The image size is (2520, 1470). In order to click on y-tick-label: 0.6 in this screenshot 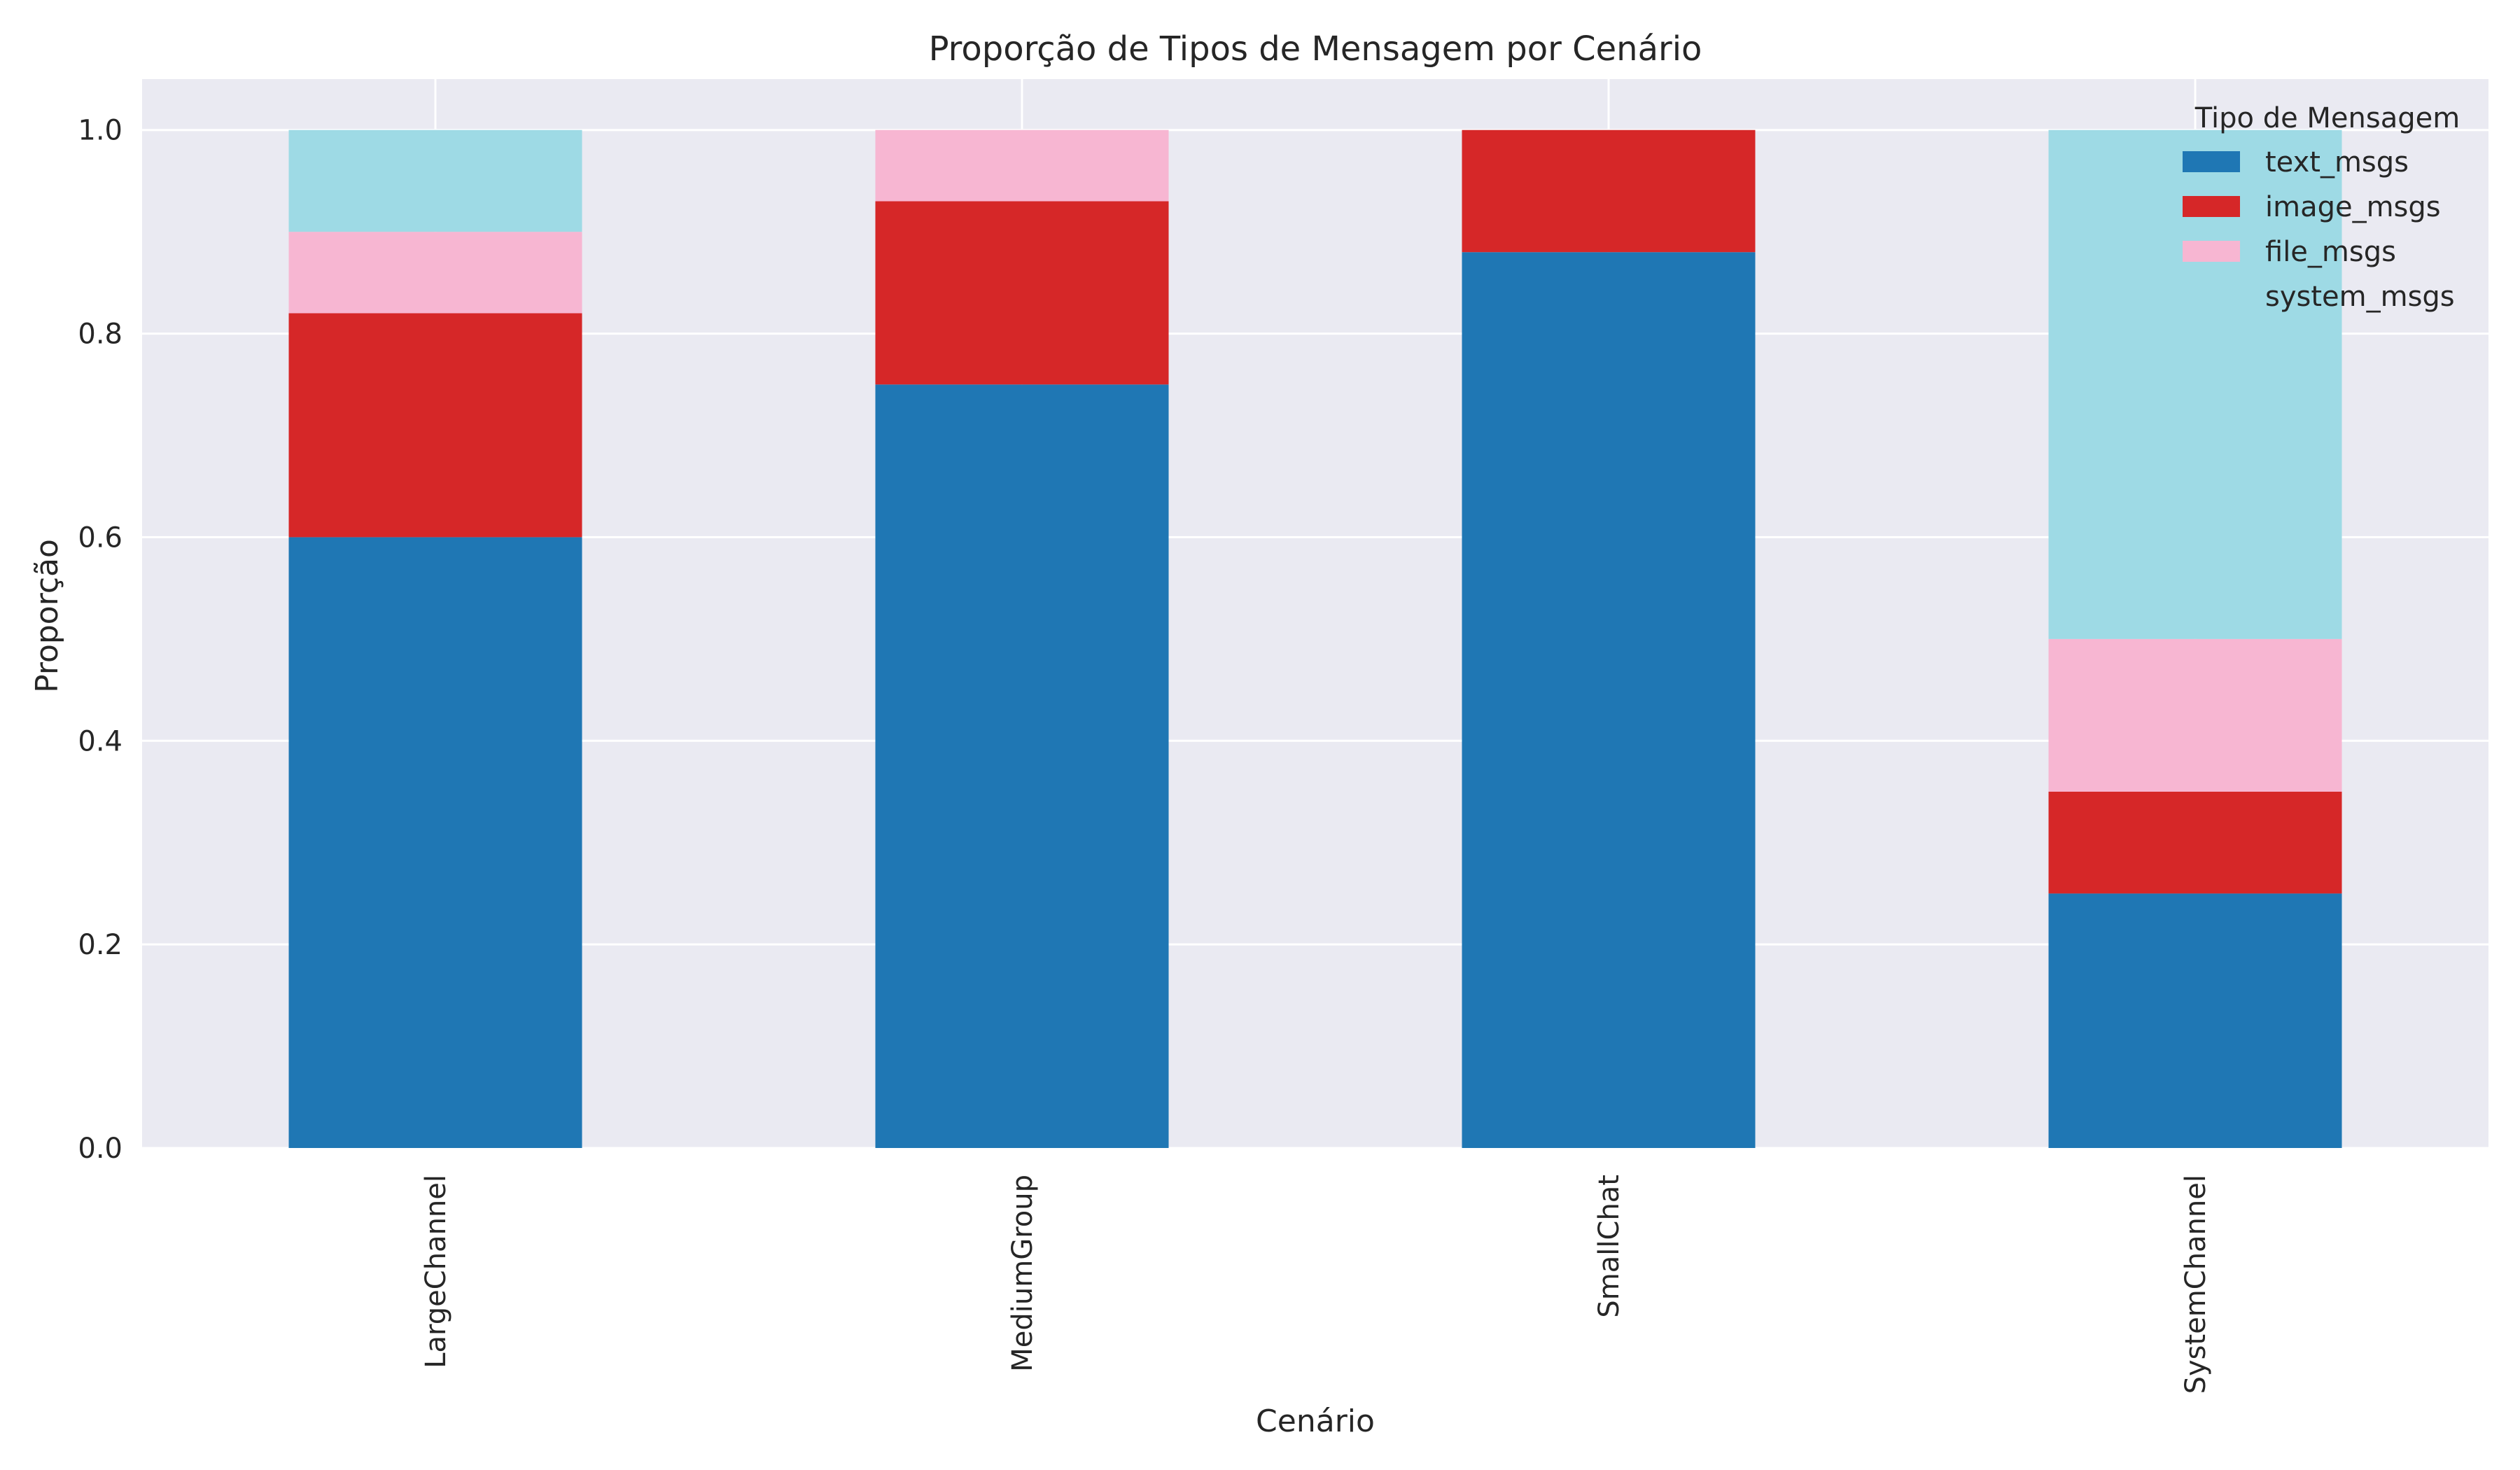, I will do `click(100, 538)`.